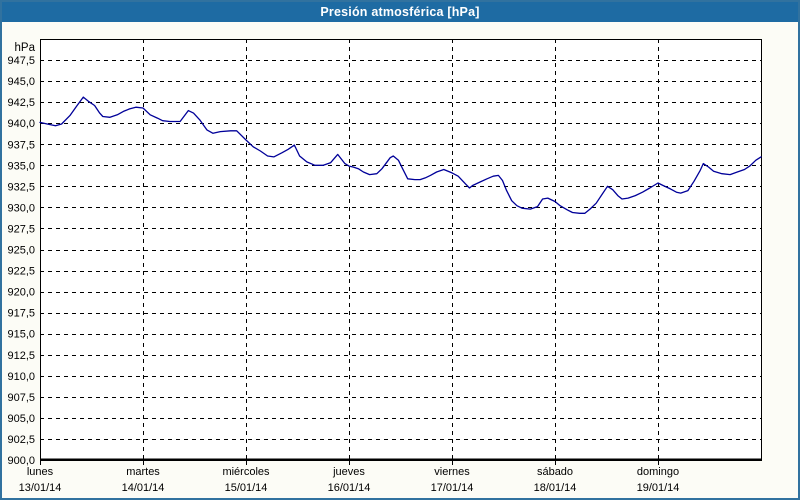 The height and width of the screenshot is (500, 800). I want to click on y-tick-label: 912,5, so click(21, 356).